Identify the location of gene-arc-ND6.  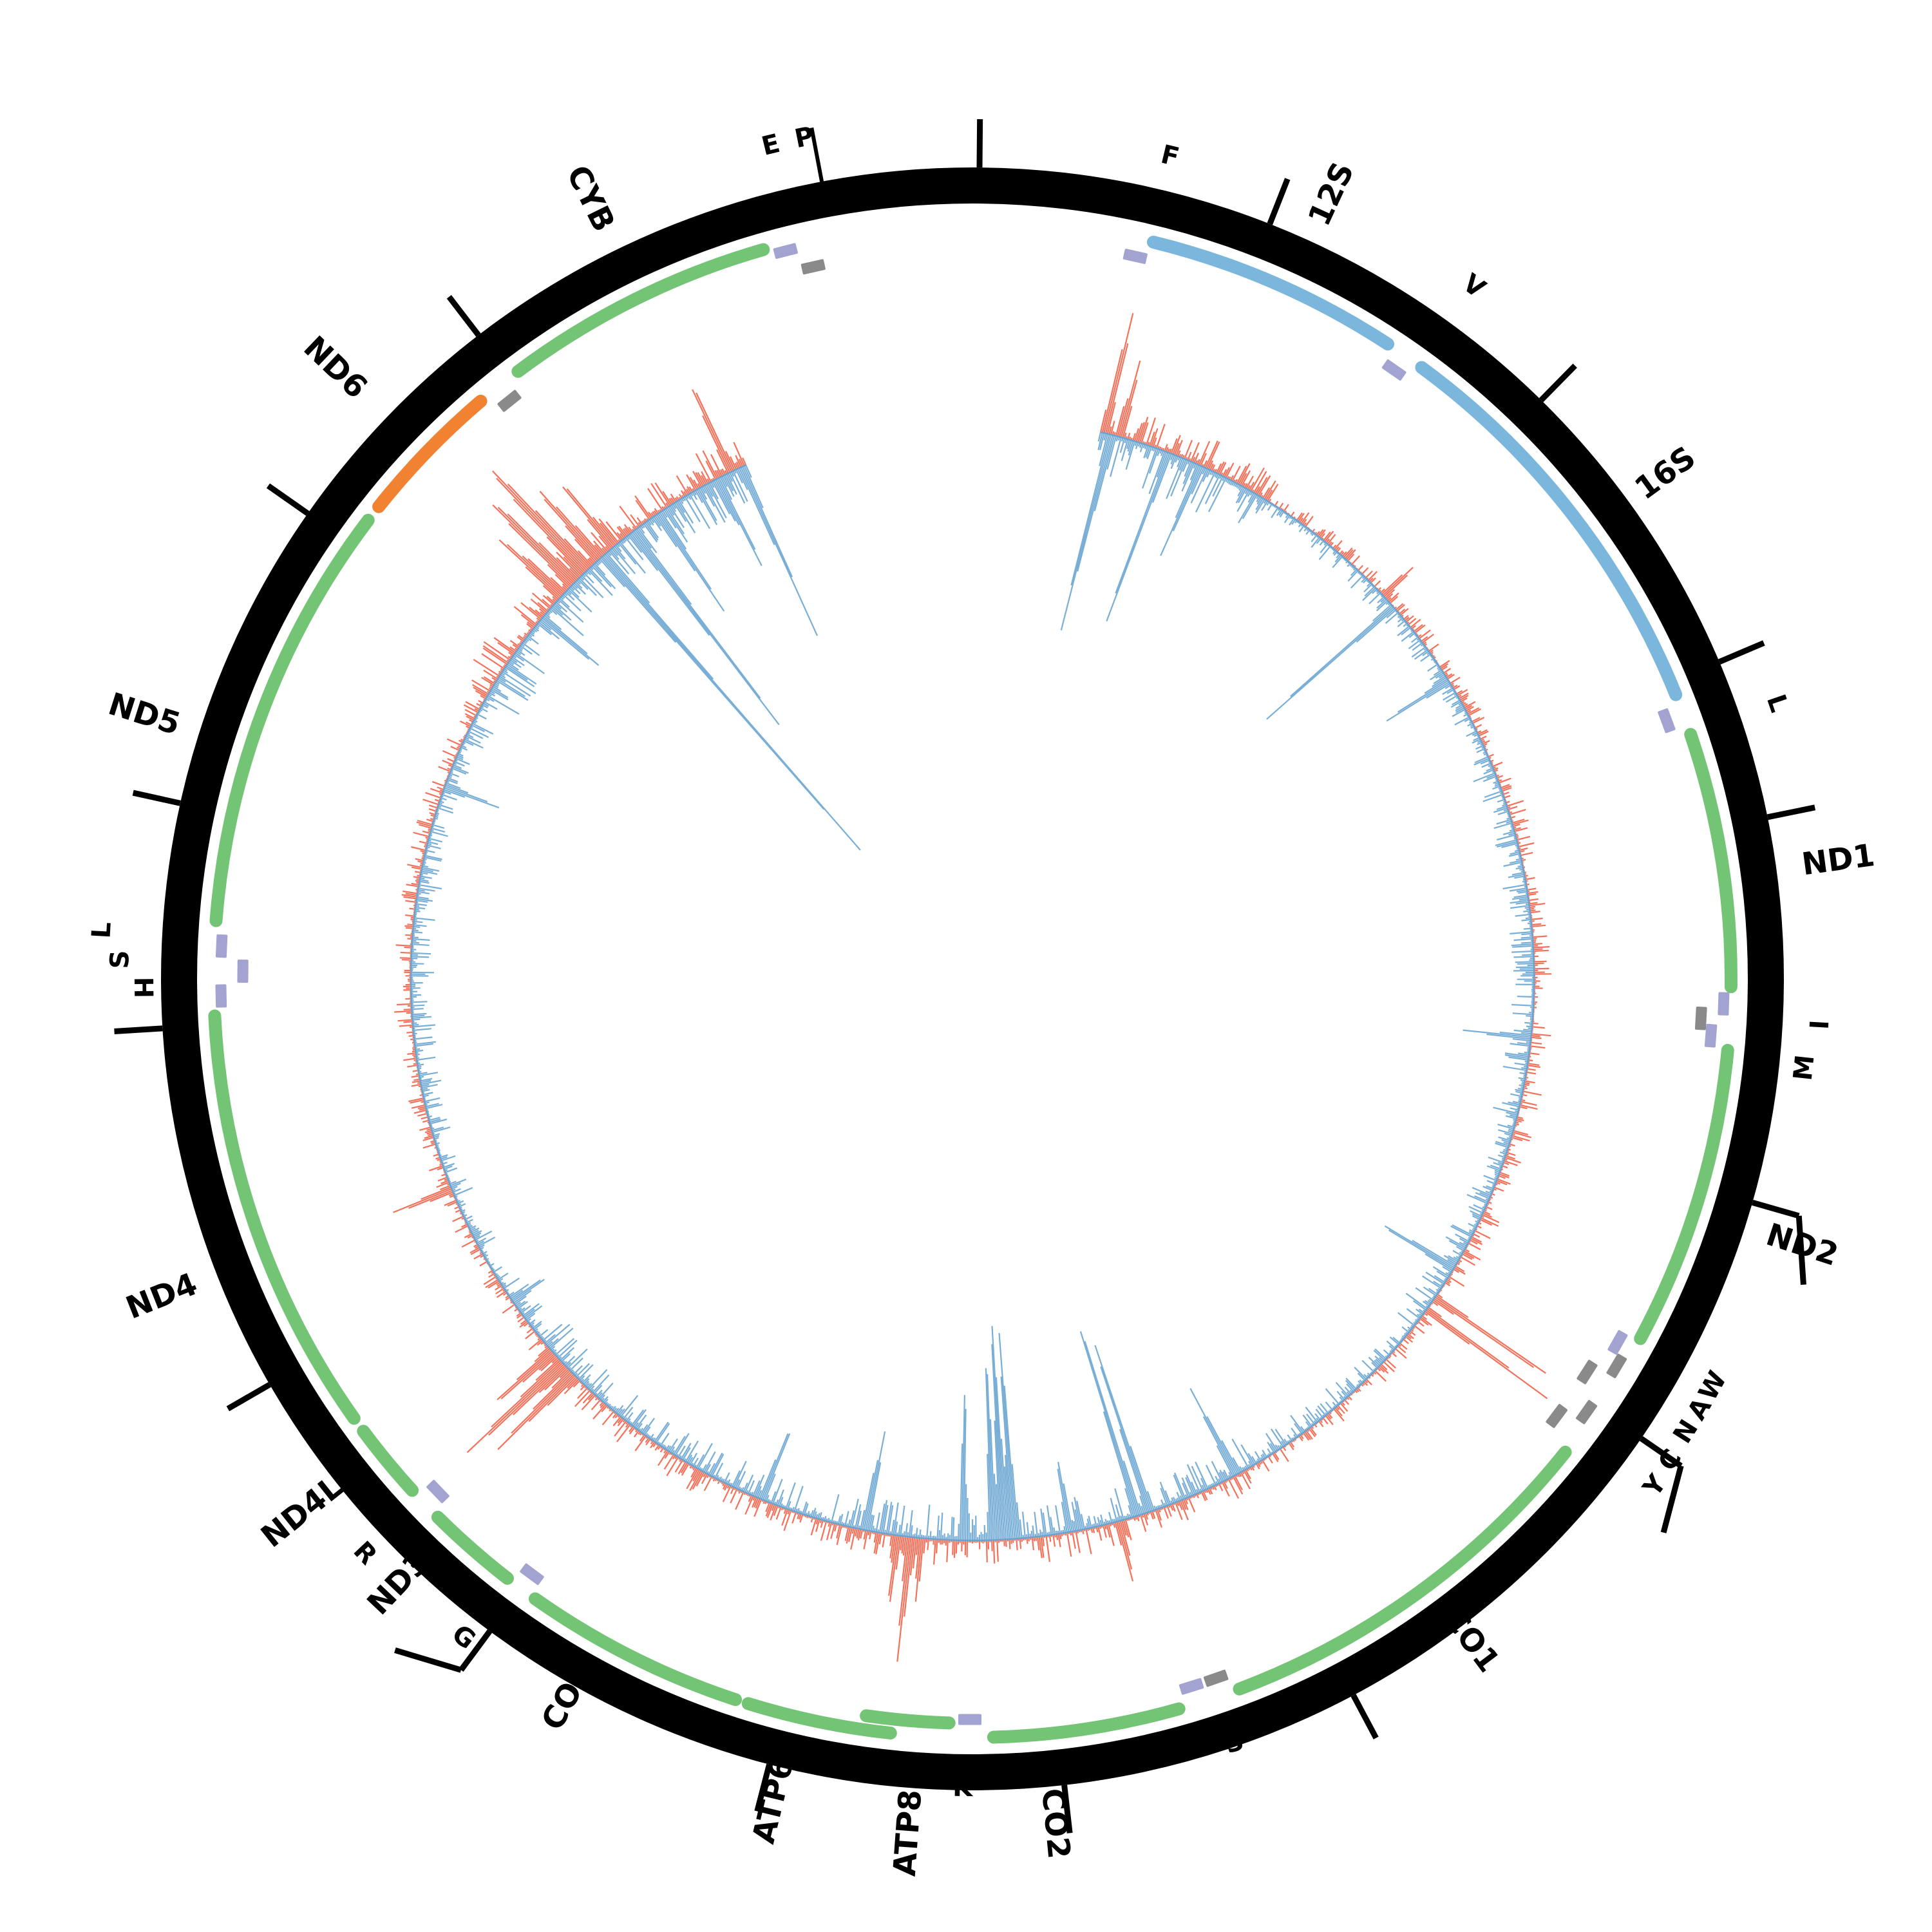
(430, 453).